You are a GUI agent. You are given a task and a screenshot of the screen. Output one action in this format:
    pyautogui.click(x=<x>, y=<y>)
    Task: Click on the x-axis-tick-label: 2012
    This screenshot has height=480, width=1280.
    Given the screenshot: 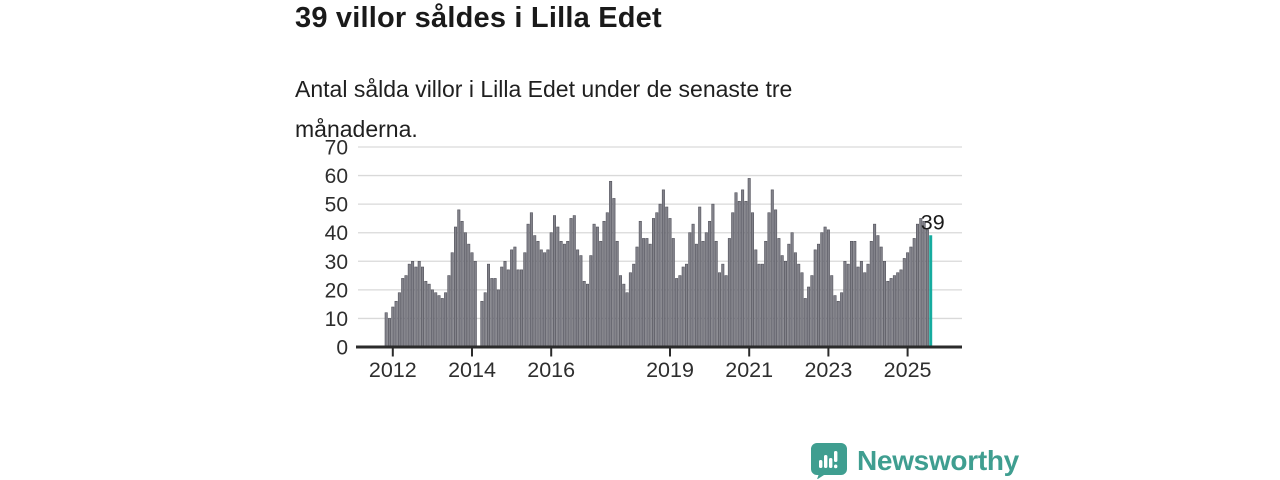 What is the action you would take?
    pyautogui.click(x=393, y=370)
    